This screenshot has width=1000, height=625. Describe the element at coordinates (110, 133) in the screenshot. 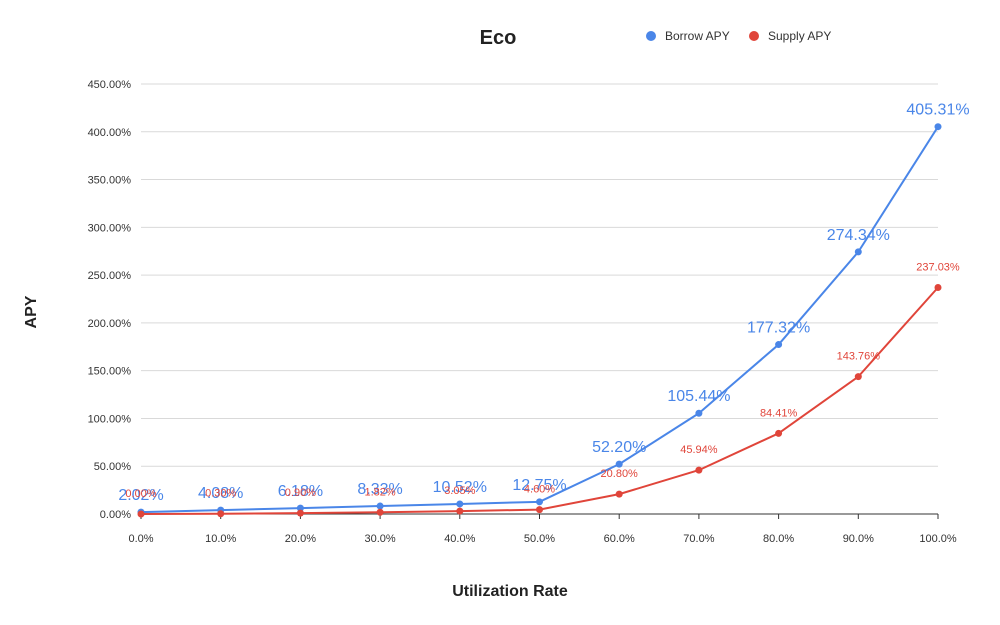

I see `y-tick-label: 400.00%` at that location.